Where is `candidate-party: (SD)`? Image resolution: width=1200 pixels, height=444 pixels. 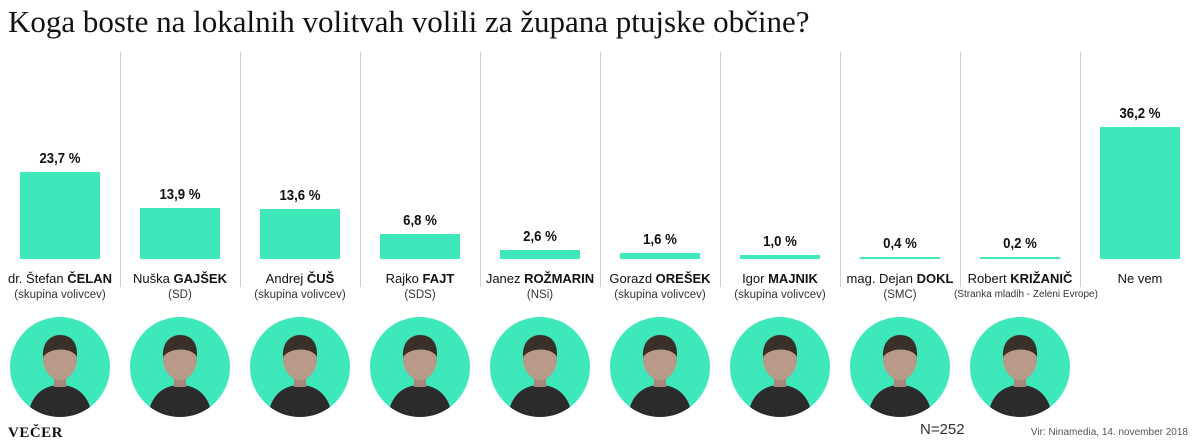 candidate-party: (SD) is located at coordinates (180, 295).